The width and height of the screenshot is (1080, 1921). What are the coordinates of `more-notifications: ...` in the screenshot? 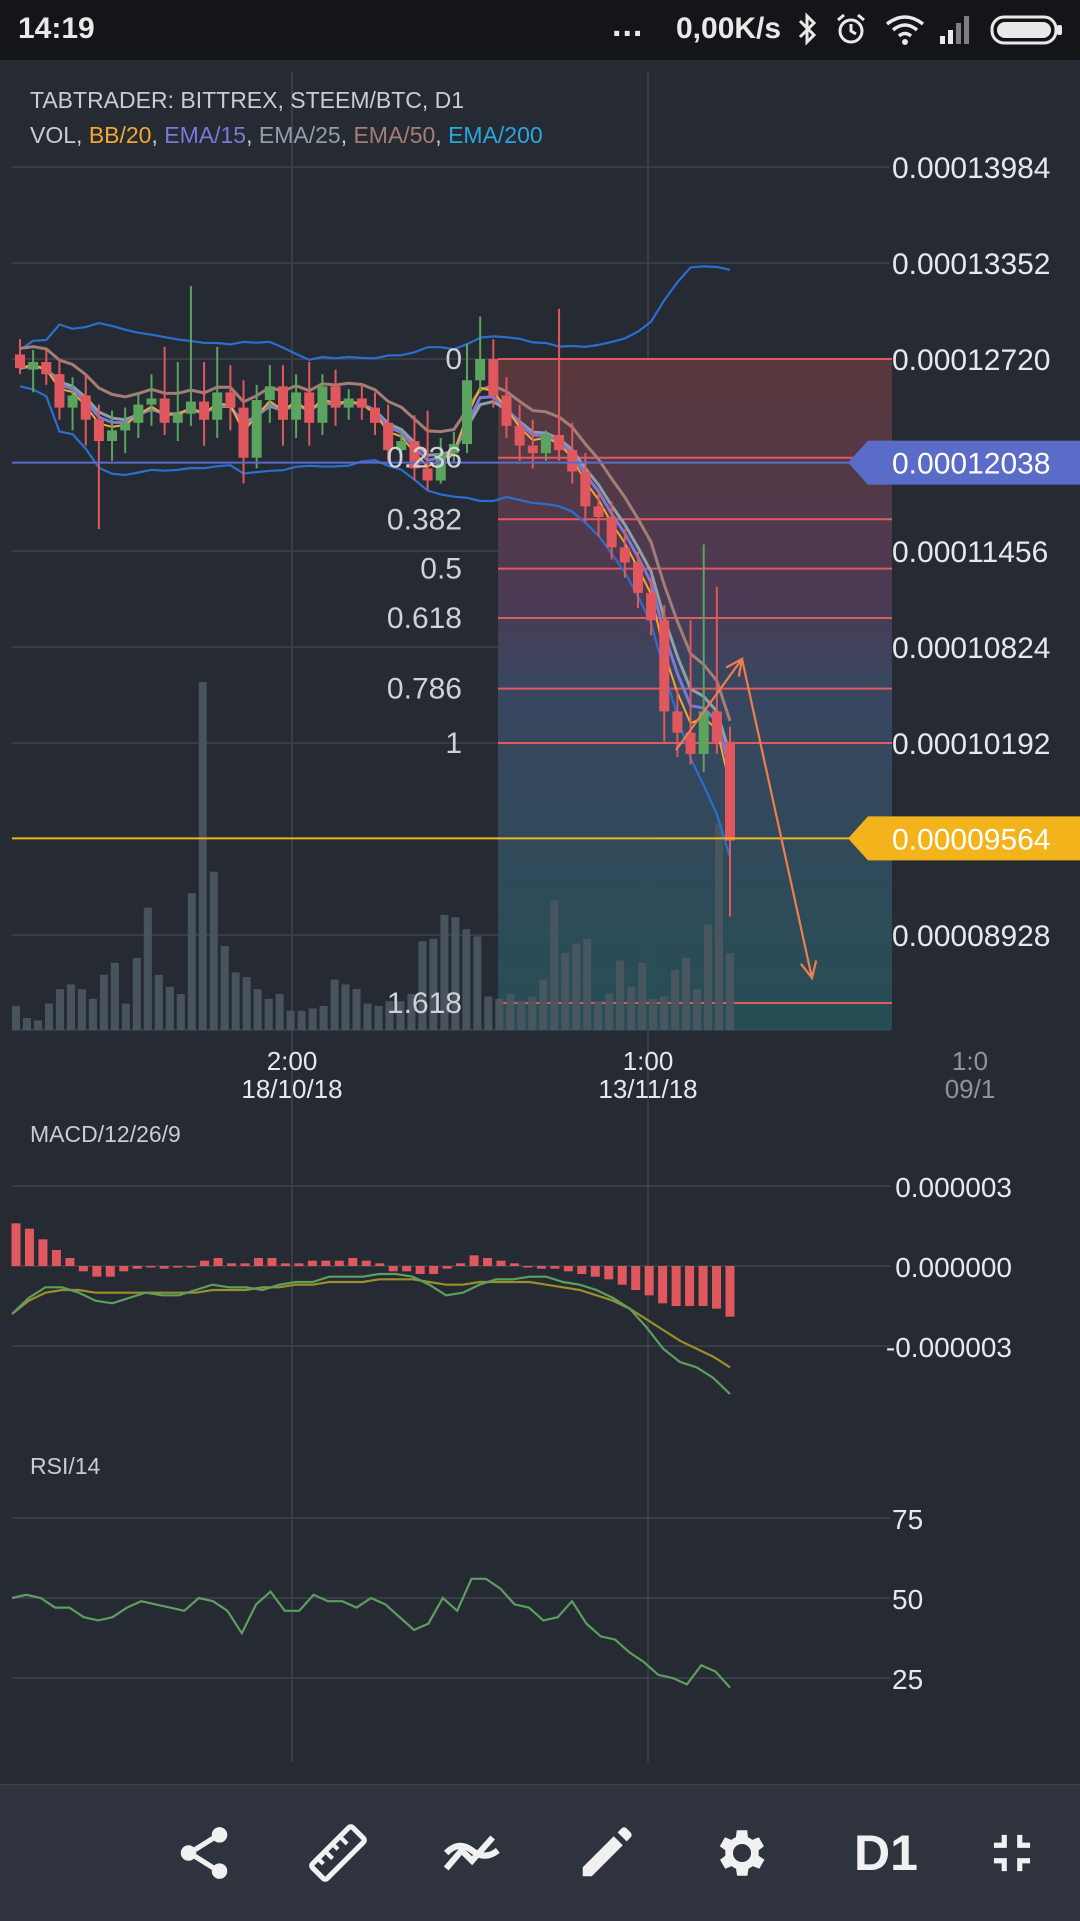 It's located at (628, 25).